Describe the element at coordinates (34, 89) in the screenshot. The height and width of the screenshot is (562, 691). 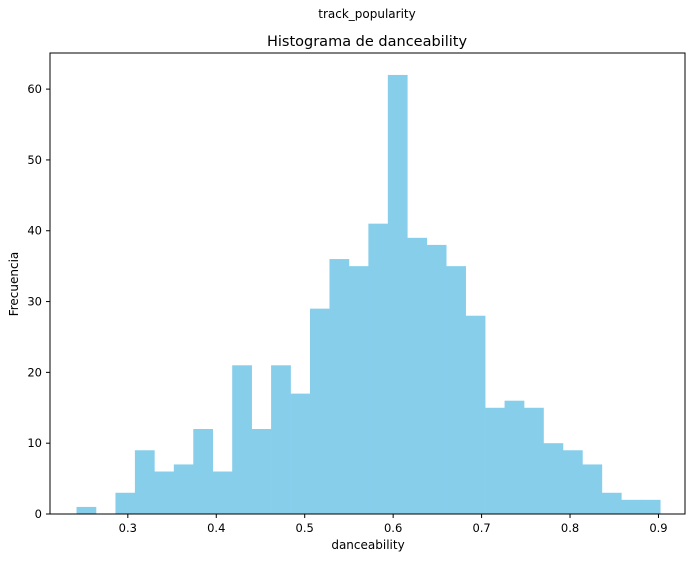
I see `y-tick-label: 60` at that location.